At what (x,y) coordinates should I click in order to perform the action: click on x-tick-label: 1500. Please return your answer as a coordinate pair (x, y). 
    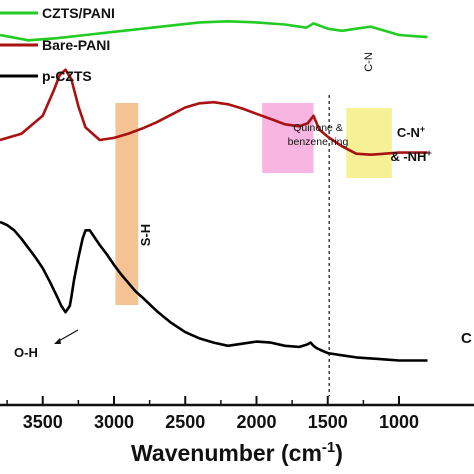
    Looking at the image, I should click on (328, 422).